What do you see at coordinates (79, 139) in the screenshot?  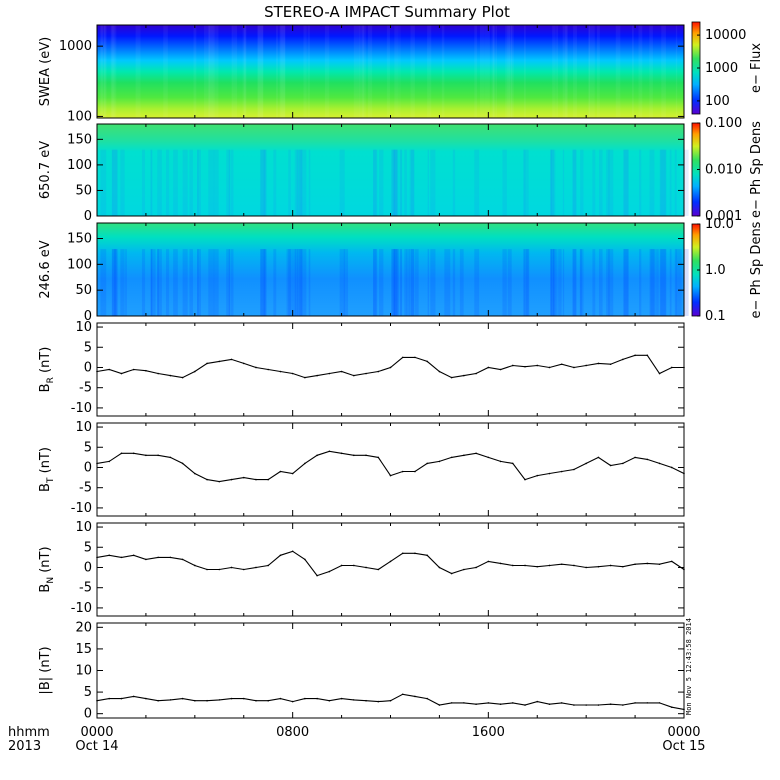 I see `y-tick-label: 150` at bounding box center [79, 139].